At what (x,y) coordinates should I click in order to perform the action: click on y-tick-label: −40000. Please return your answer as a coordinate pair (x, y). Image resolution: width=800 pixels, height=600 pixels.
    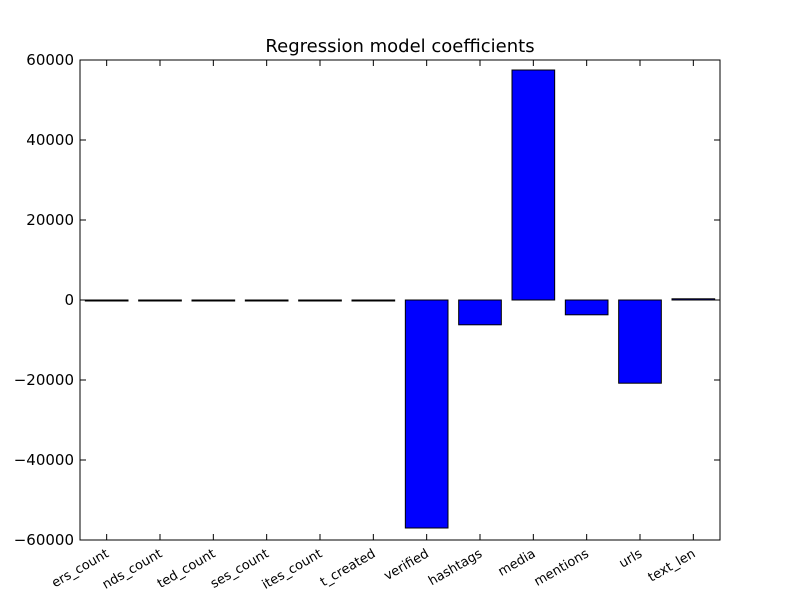
    Looking at the image, I should click on (44, 460).